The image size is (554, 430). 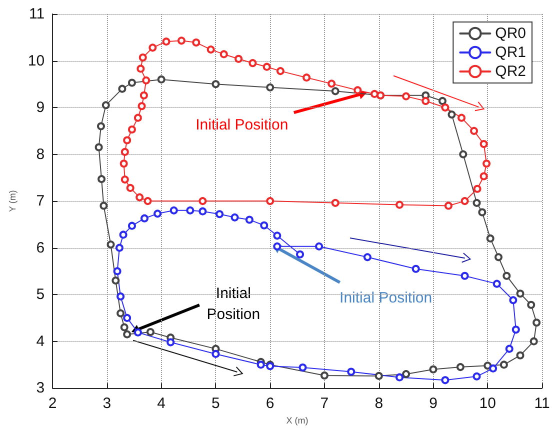 What do you see at coordinates (36, 61) in the screenshot?
I see `y-tick-label: 10` at bounding box center [36, 61].